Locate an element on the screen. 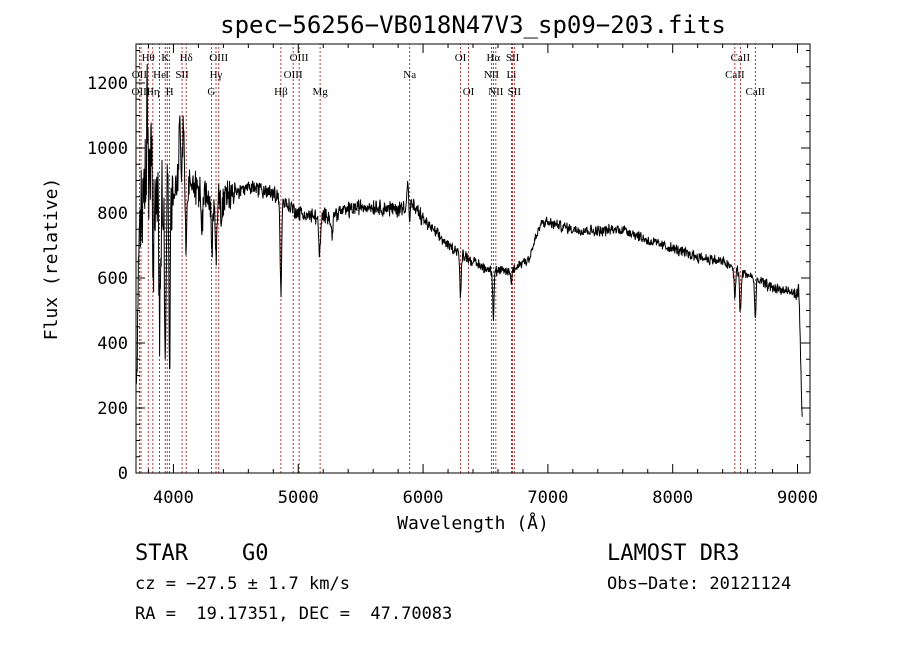  line-label: Hθ is located at coordinates (148, 58).